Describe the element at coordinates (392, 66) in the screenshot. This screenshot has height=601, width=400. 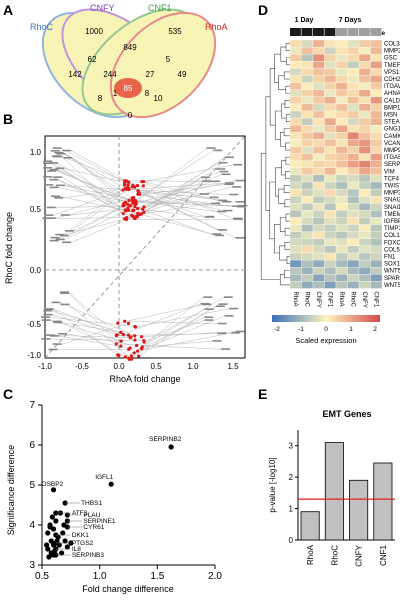
I see `gene-label: TMEFF1` at that location.